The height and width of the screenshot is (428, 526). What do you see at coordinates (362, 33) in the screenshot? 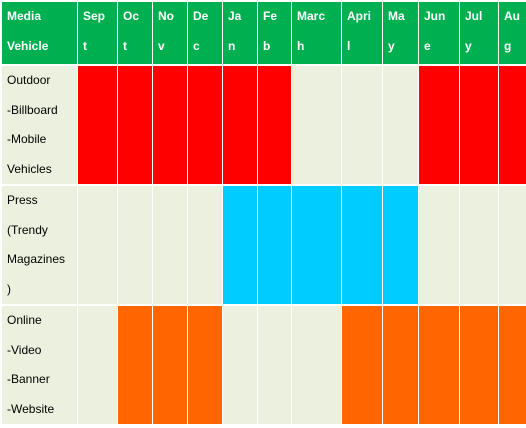
I see `month-header-april: Apri l` at bounding box center [362, 33].